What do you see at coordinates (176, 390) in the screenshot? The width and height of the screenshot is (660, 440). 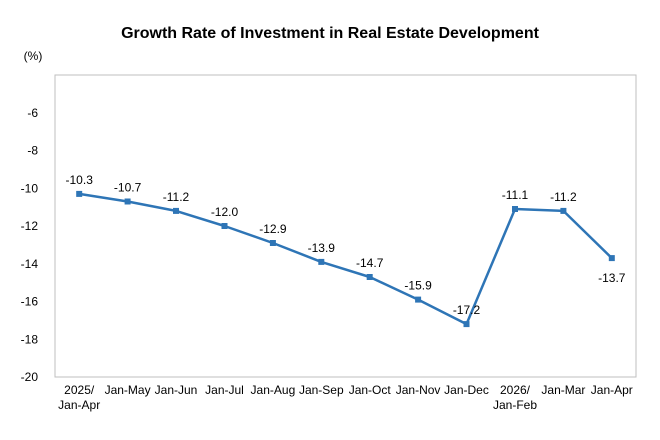 I see `x-tick-label: Jan-Jun` at bounding box center [176, 390].